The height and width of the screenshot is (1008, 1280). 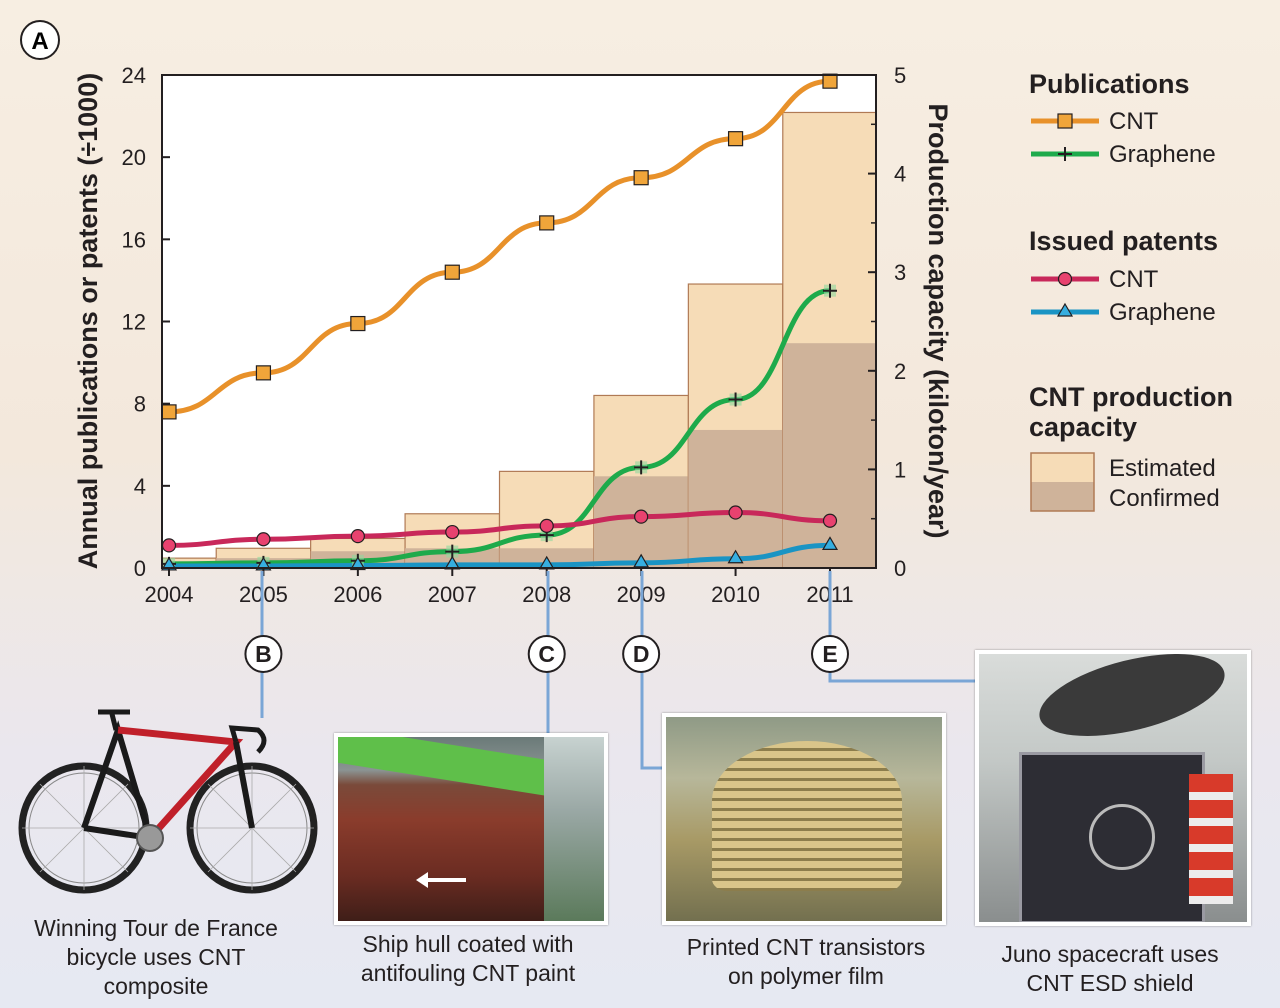 I want to click on transistor-caption: Printed CNT transistors on polymer film, so click(x=806, y=962).